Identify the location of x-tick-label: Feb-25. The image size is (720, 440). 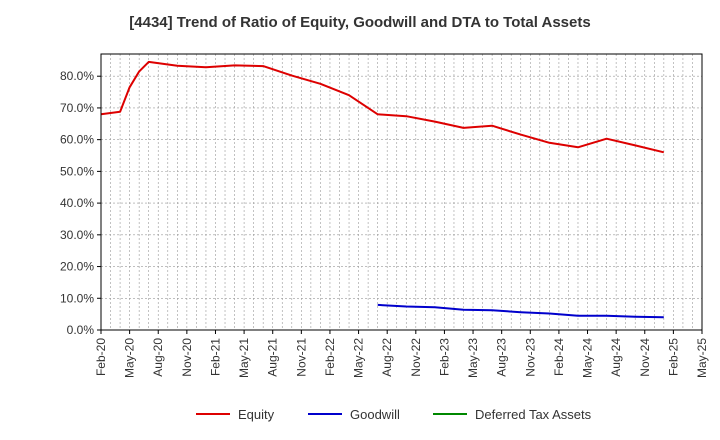
(673, 357).